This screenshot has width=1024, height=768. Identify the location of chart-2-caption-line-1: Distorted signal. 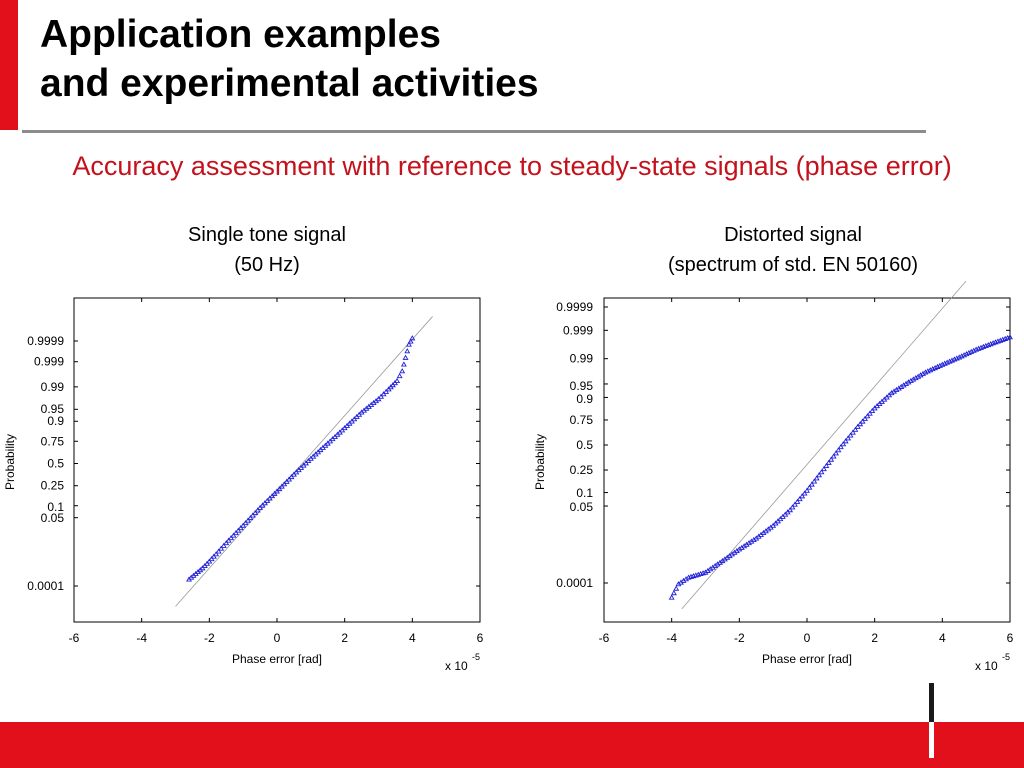
(793, 235).